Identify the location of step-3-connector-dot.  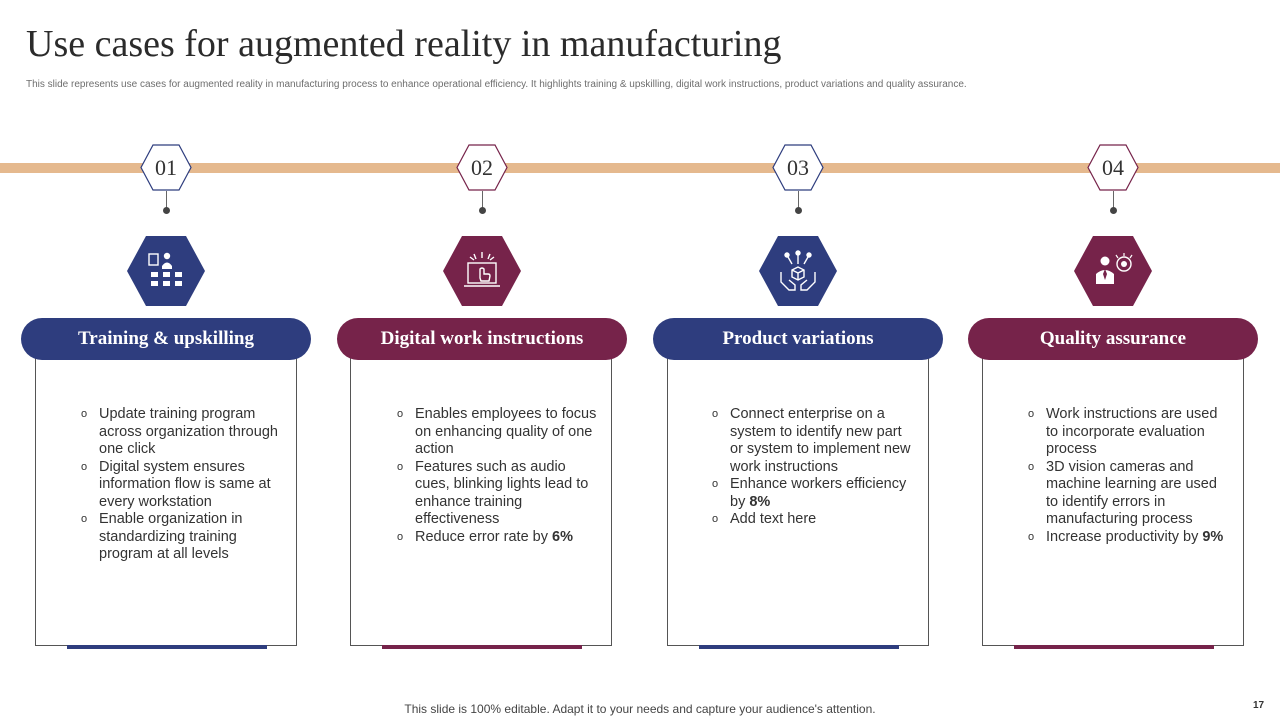
(798, 210).